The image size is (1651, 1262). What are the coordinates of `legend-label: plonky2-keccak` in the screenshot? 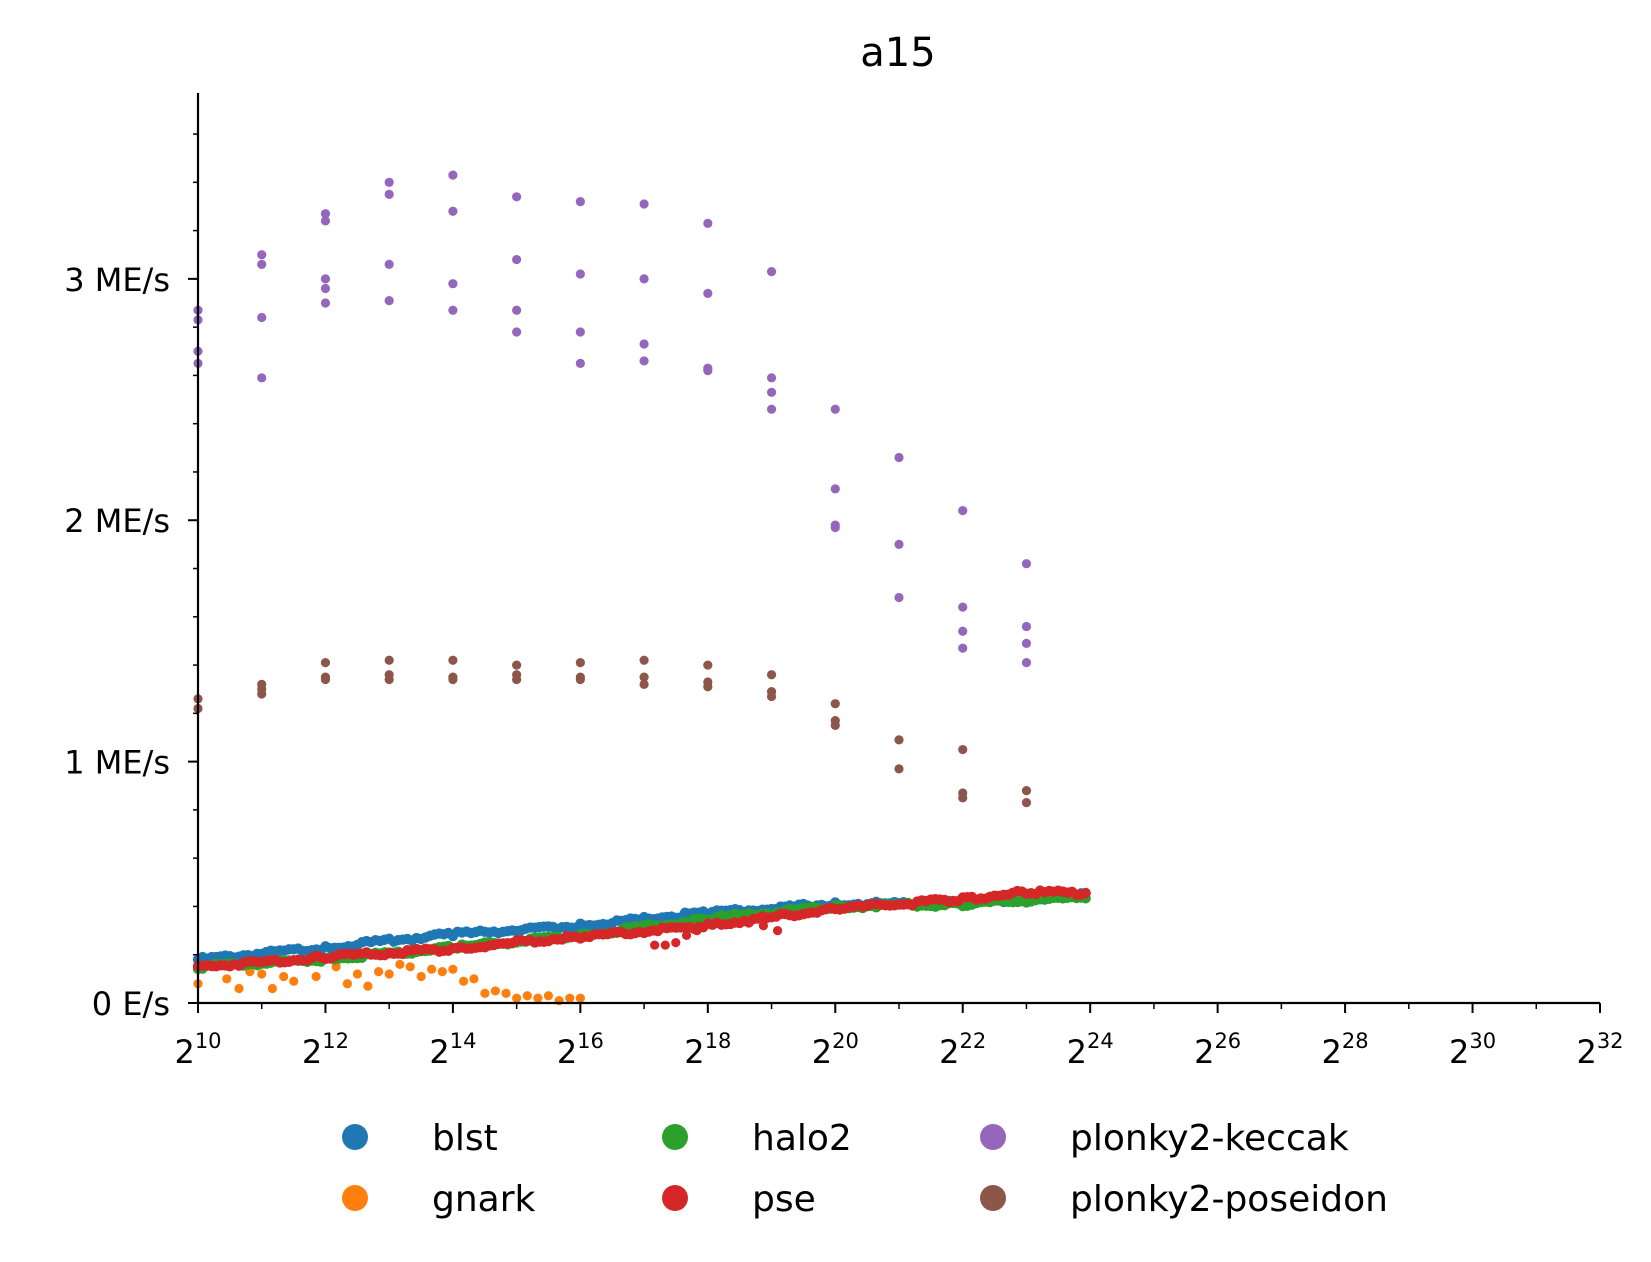 It's located at (1209, 1138).